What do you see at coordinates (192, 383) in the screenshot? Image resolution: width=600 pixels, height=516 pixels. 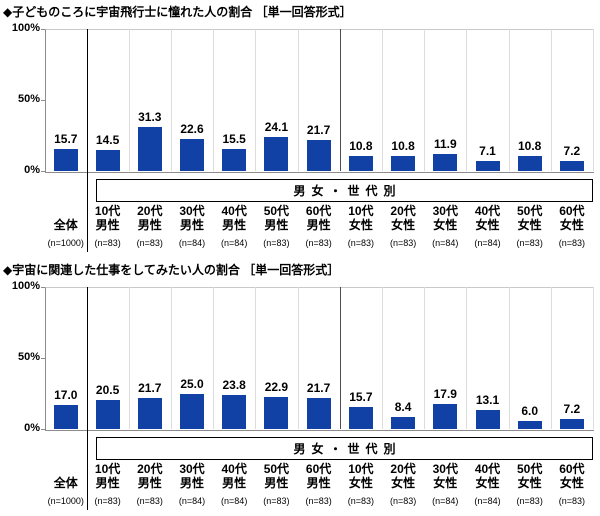 I see `bar-value-label: 25.0` at bounding box center [192, 383].